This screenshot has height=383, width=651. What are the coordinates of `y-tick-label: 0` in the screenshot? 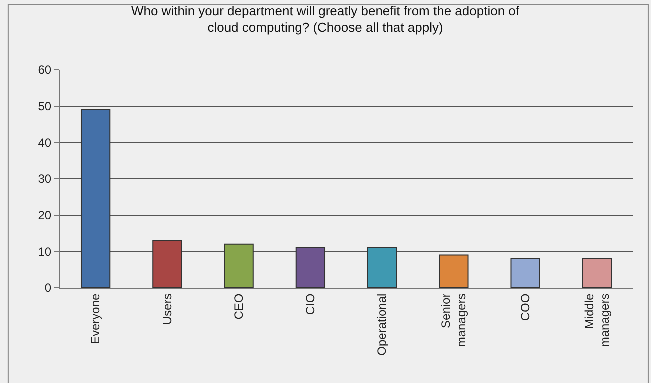 It's located at (48, 288).